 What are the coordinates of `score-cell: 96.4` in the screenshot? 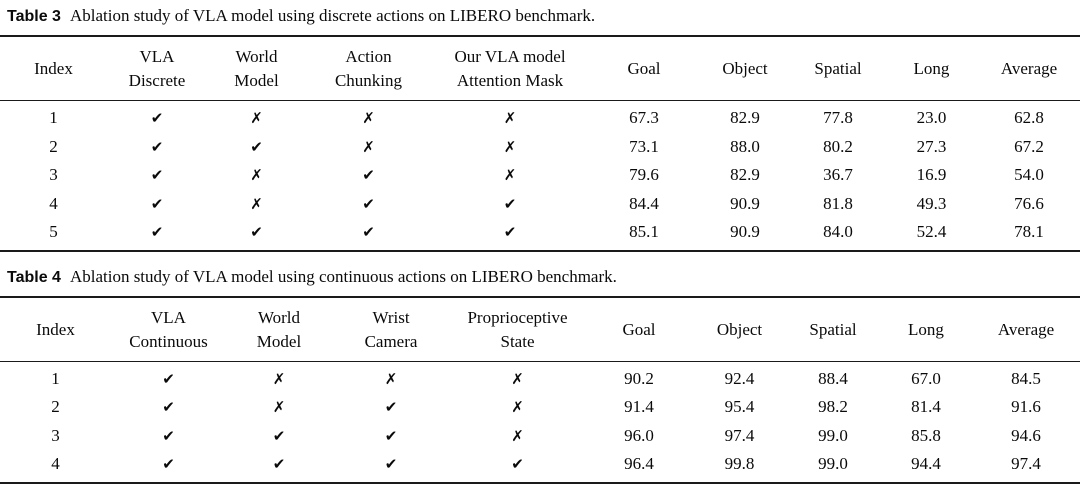 It's located at (639, 463).